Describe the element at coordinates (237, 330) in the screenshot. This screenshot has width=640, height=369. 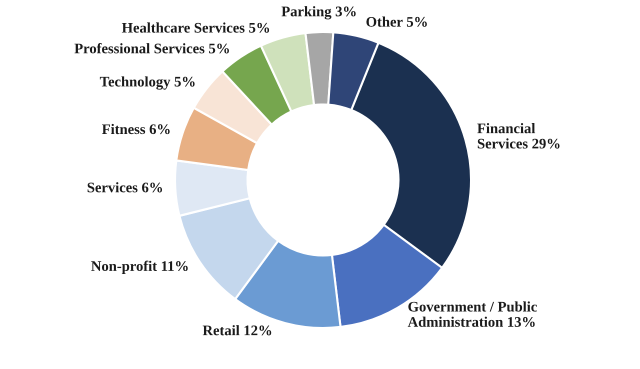
I see `slice-label: Retail 12%` at that location.